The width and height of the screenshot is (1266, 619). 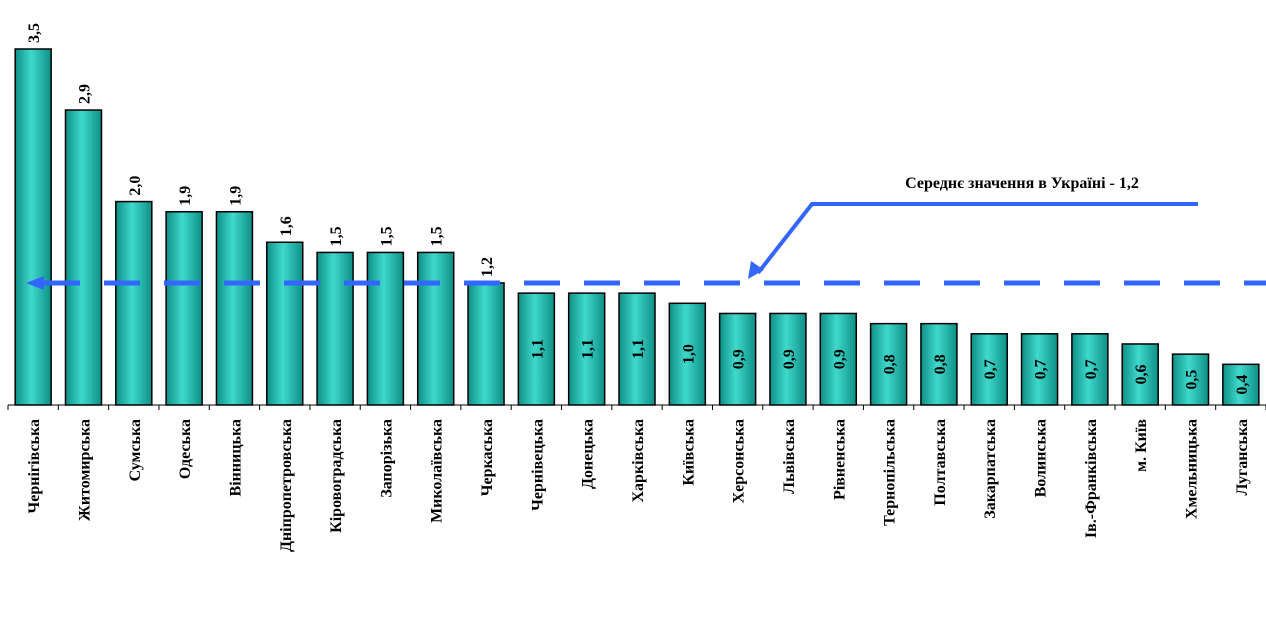 I want to click on value-label: 0,4, so click(x=1242, y=385).